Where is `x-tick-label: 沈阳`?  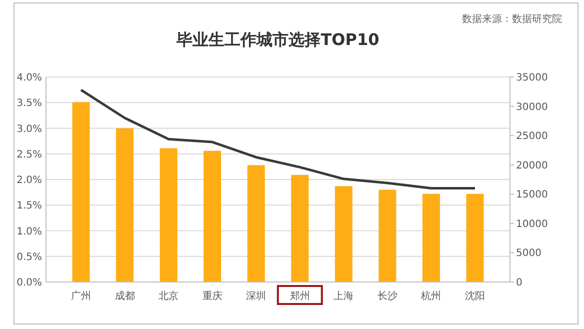 x-tick-label: 沈阳 is located at coordinates (474, 296).